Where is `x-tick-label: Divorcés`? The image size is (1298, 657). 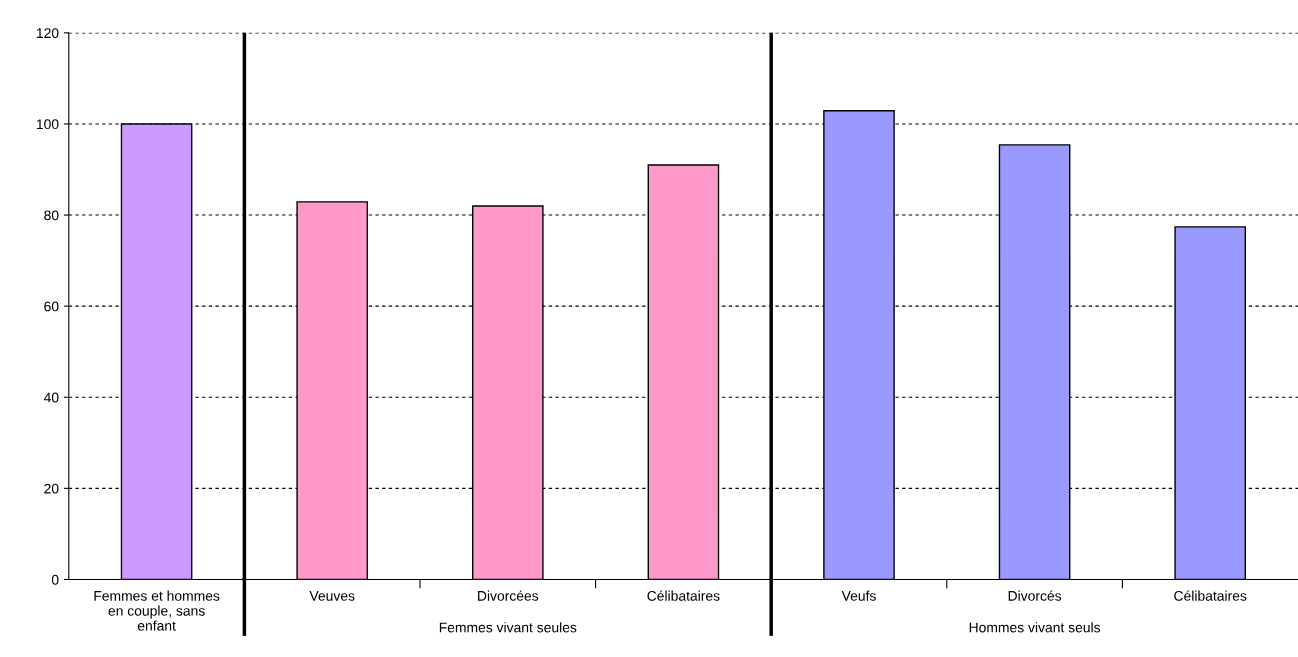
x-tick-label: Divorcés is located at coordinates (1035, 595).